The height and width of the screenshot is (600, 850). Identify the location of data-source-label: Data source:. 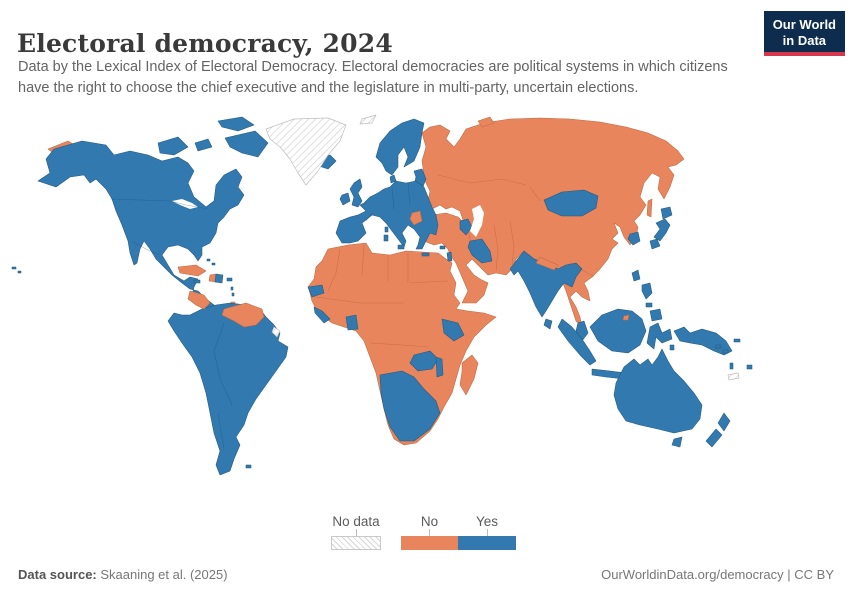
(57, 574).